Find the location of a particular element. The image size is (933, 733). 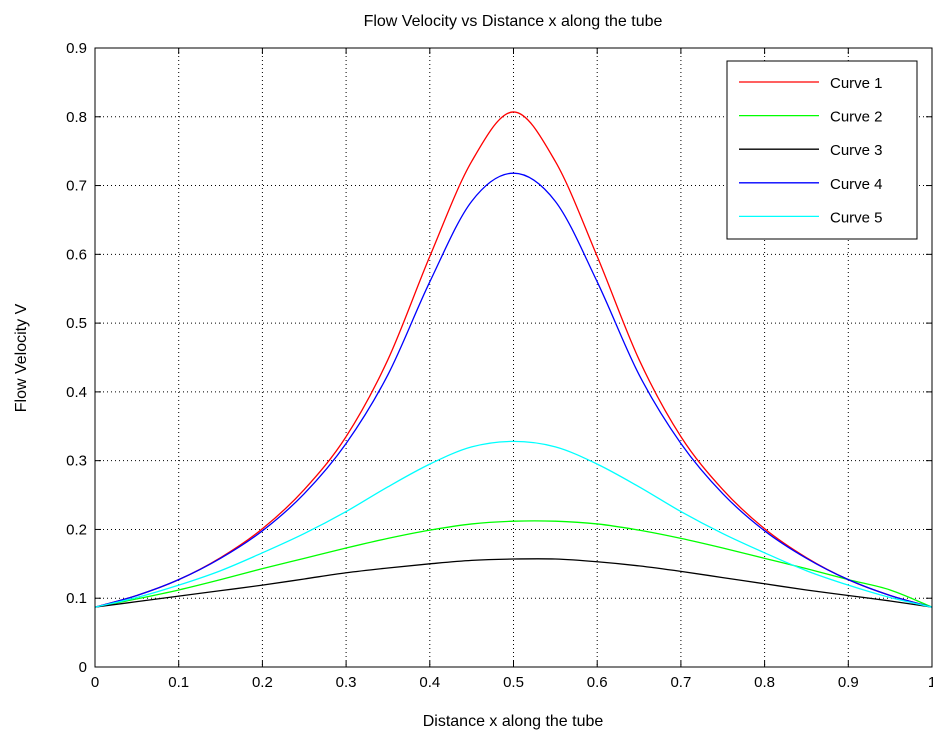

legend-label-5: Curve 5 is located at coordinates (856, 217).